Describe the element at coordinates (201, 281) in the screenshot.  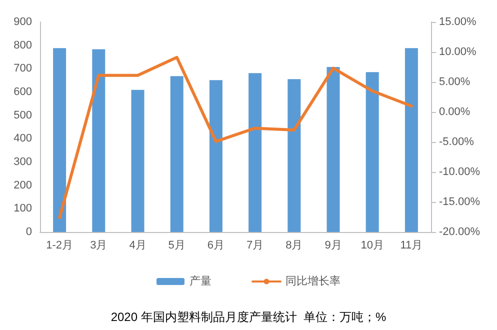
I see `legend-label: 产量` at that location.